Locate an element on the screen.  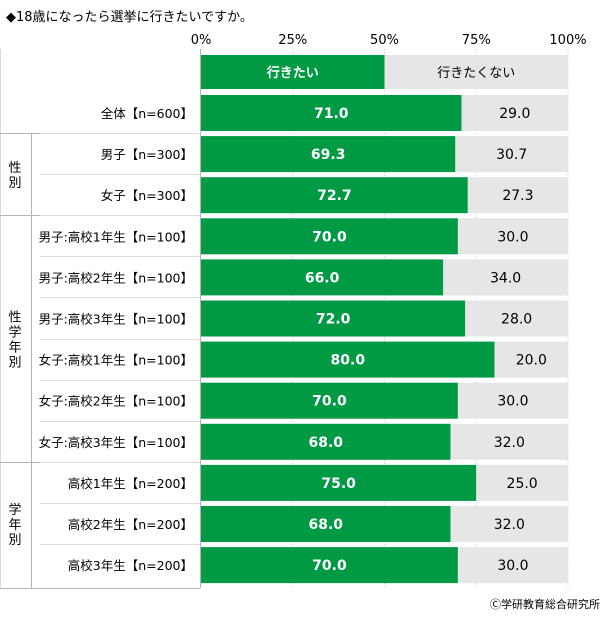
x-tick-label: 0% is located at coordinates (201, 40).